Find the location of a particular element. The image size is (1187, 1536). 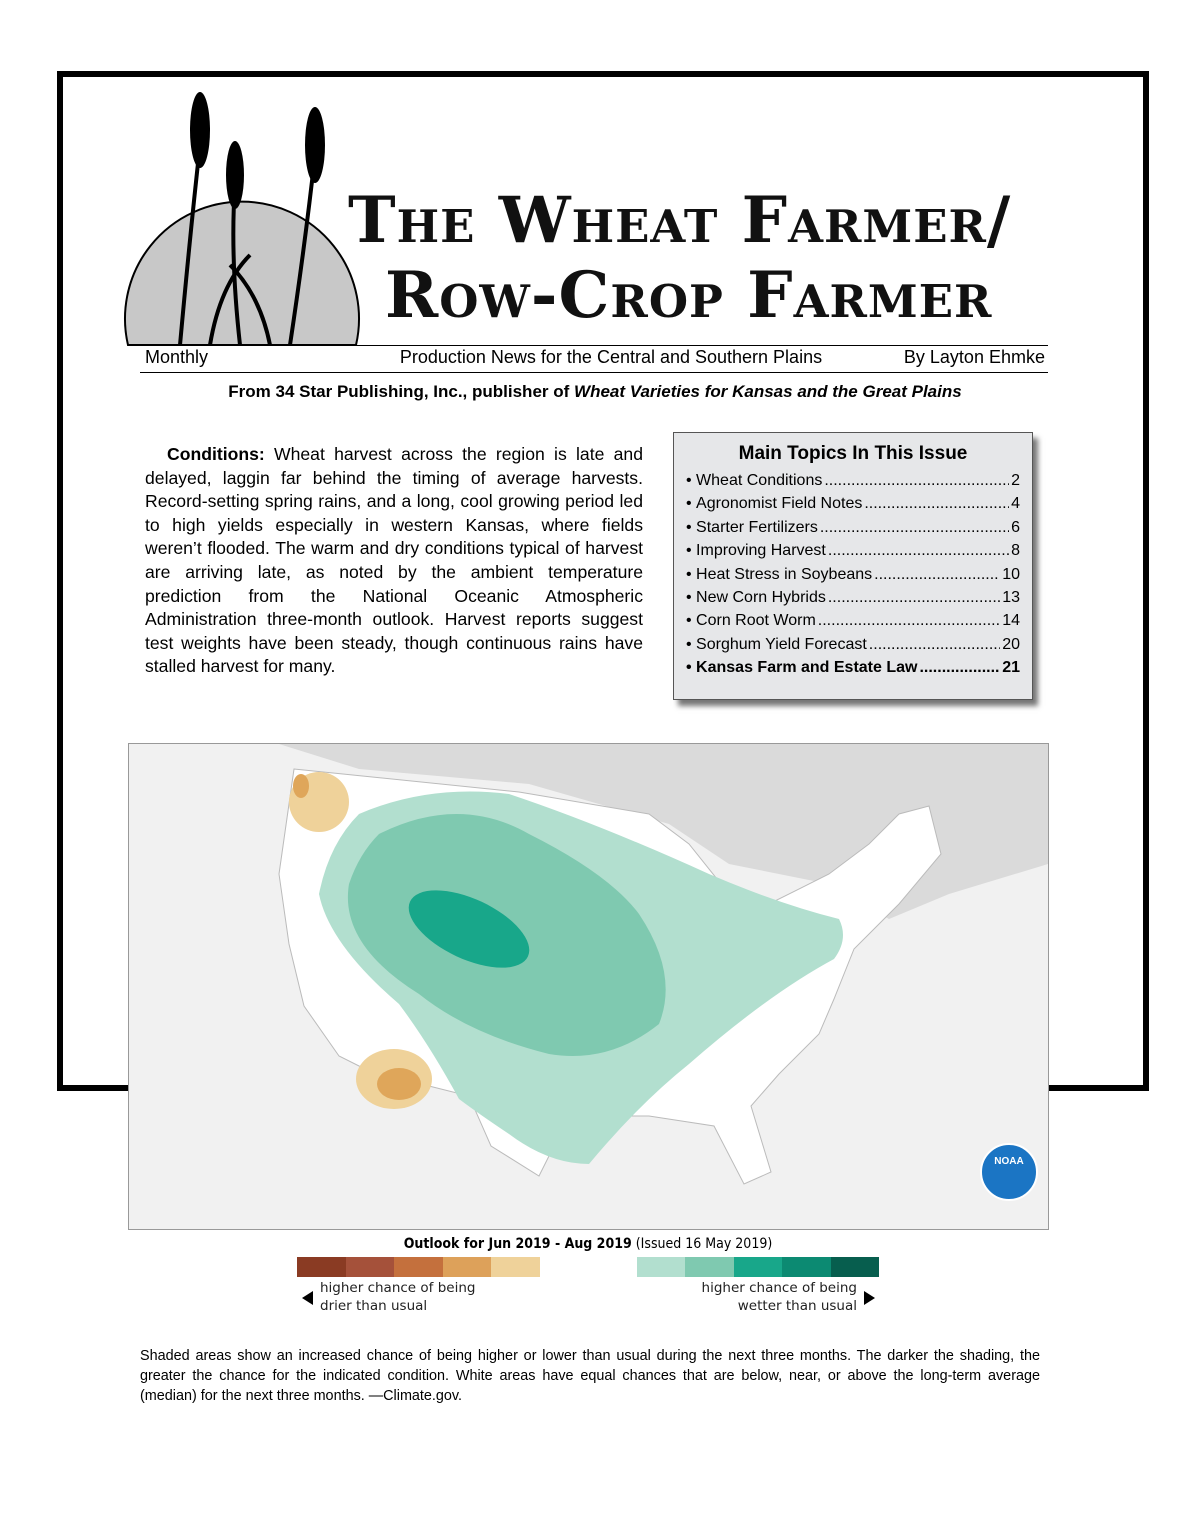

topics-title: Main Topics In This Issue is located at coordinates (853, 453).